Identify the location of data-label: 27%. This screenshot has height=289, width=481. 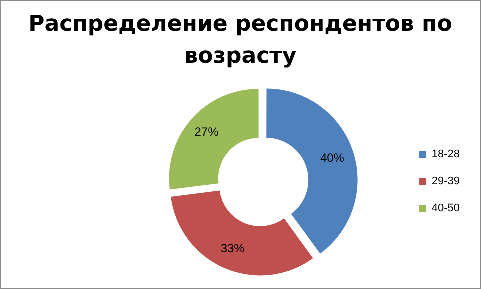
(207, 131).